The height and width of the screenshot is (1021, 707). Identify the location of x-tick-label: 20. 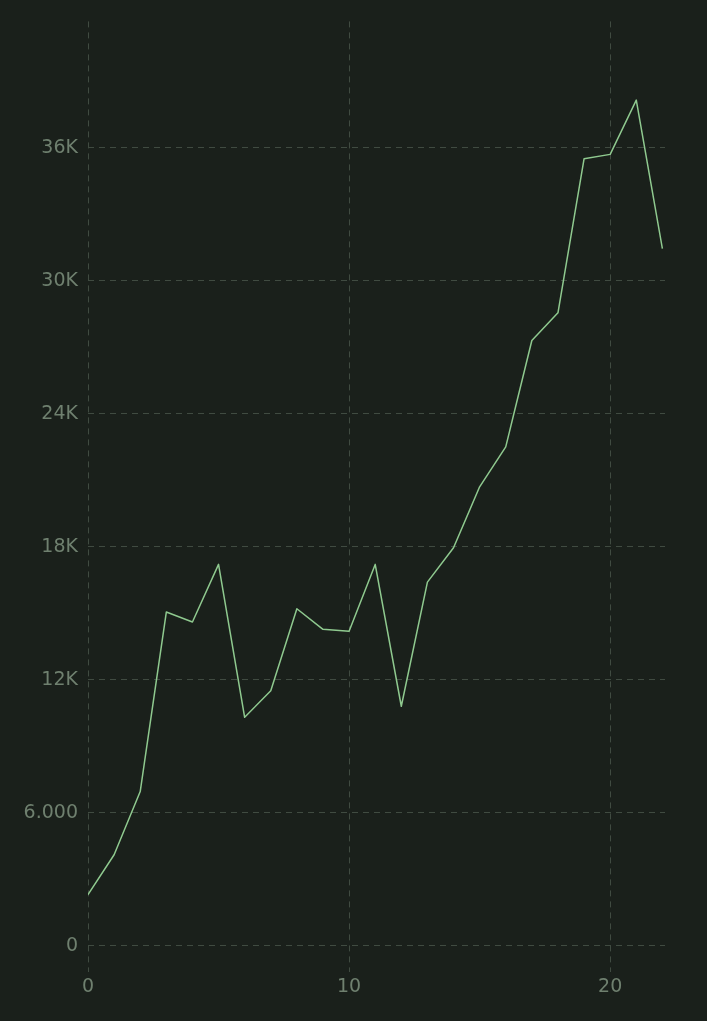
(610, 984).